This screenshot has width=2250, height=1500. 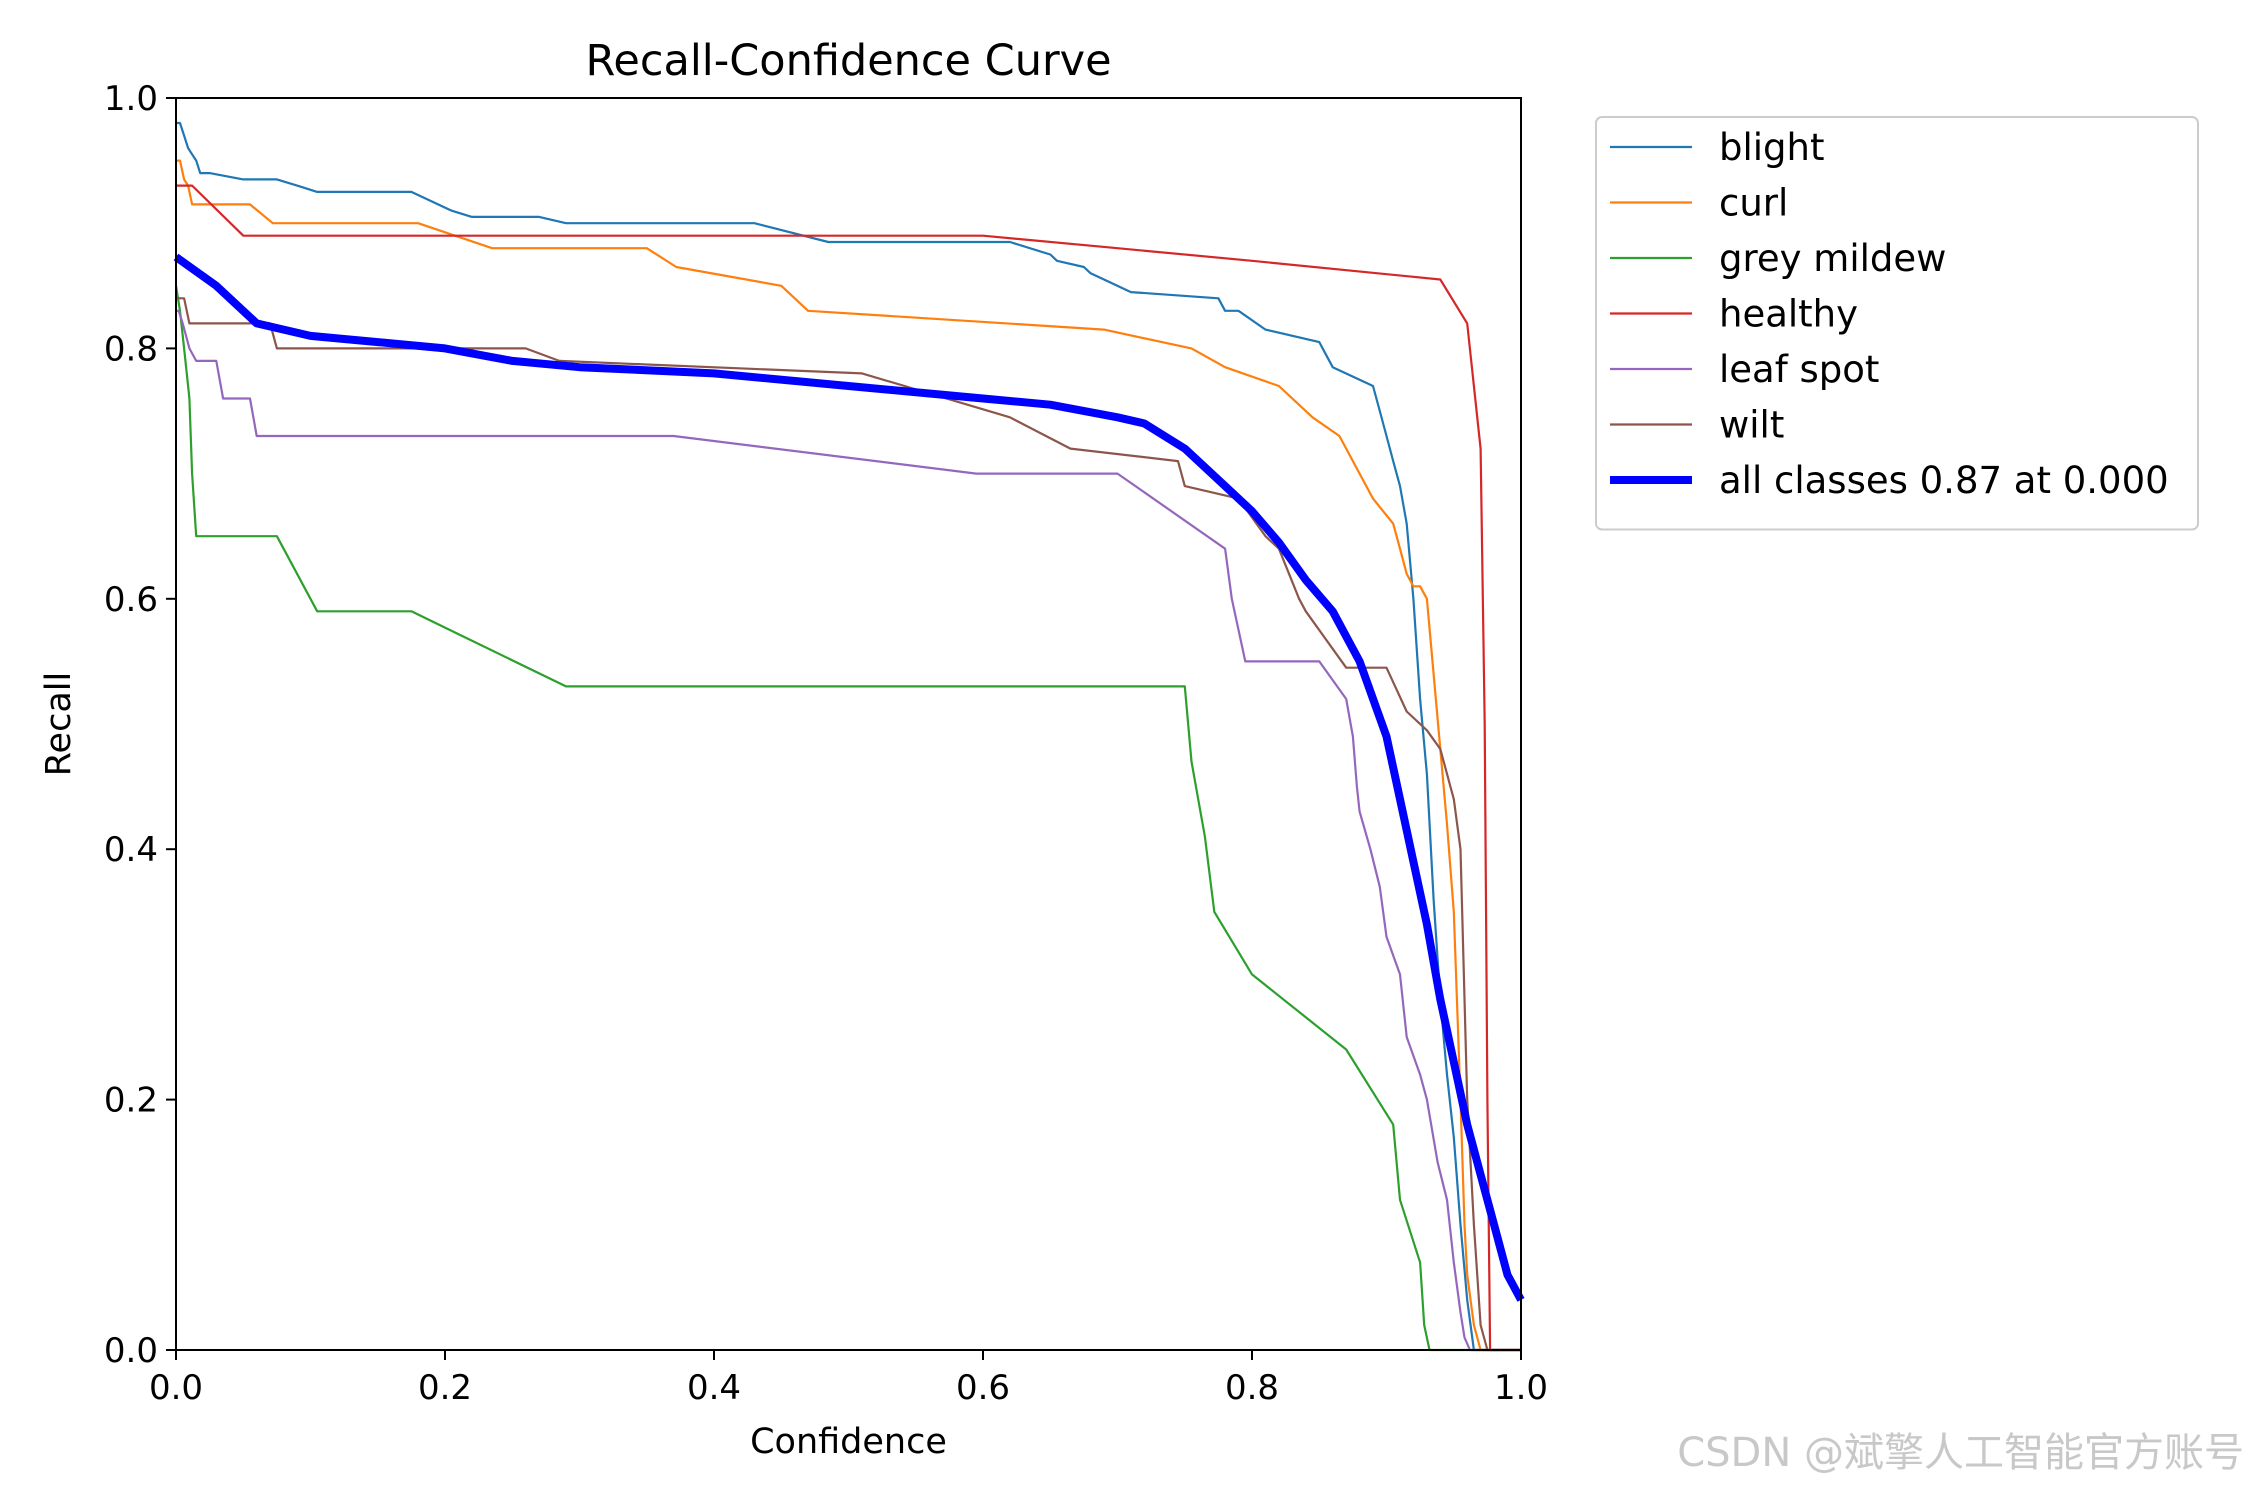 What do you see at coordinates (983, 1388) in the screenshot?
I see `x-tick-label: 0.6` at bounding box center [983, 1388].